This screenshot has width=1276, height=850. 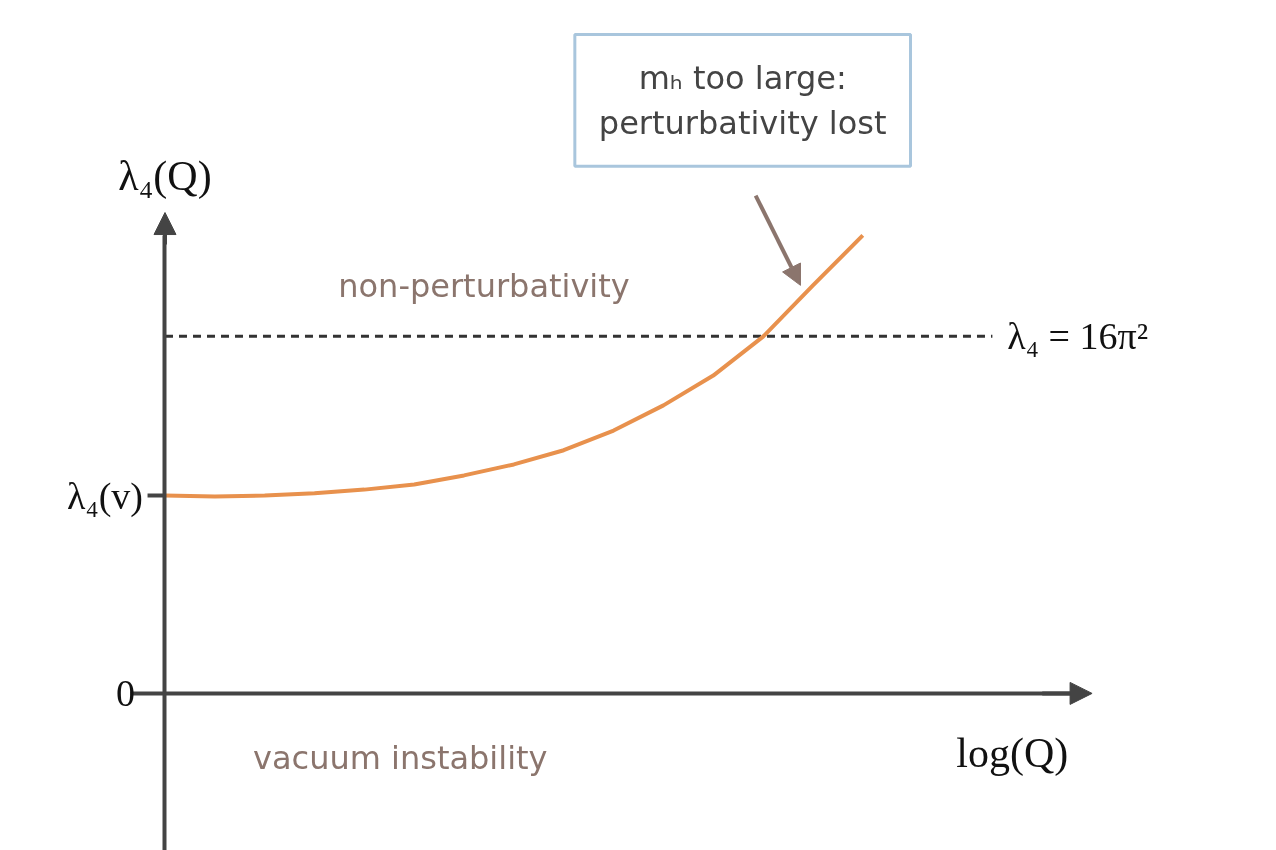 I want to click on text: λ₄ = 16π², so click(x=1078, y=336).